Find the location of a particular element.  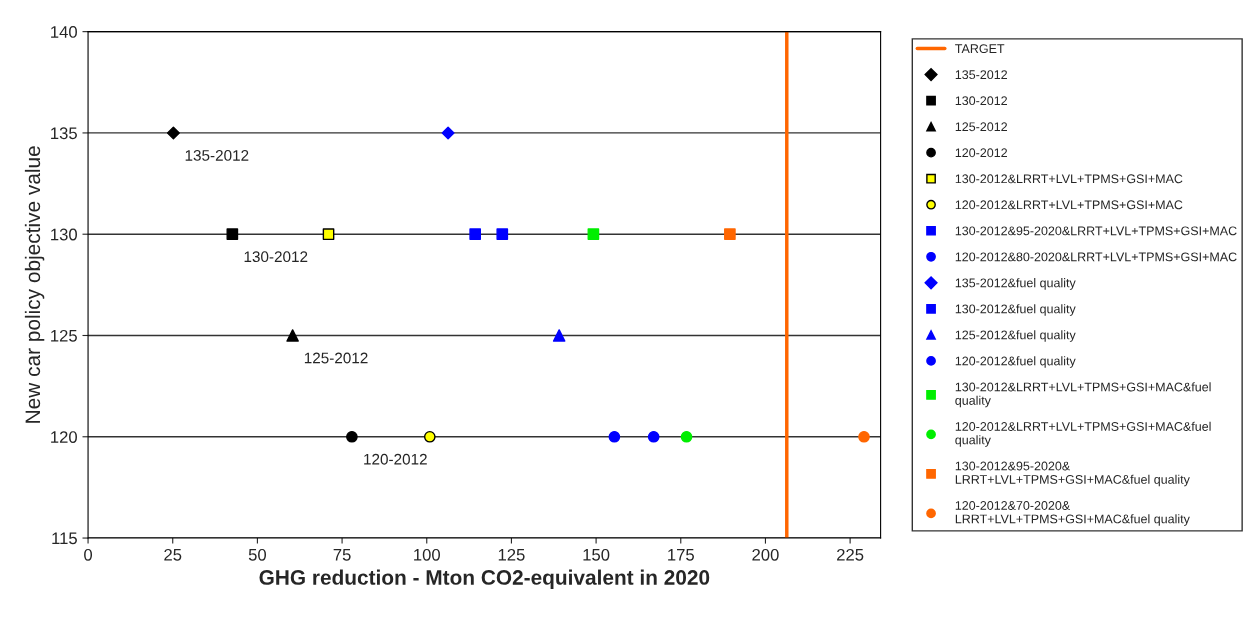

annotation: 130-2012 is located at coordinates (276, 257).